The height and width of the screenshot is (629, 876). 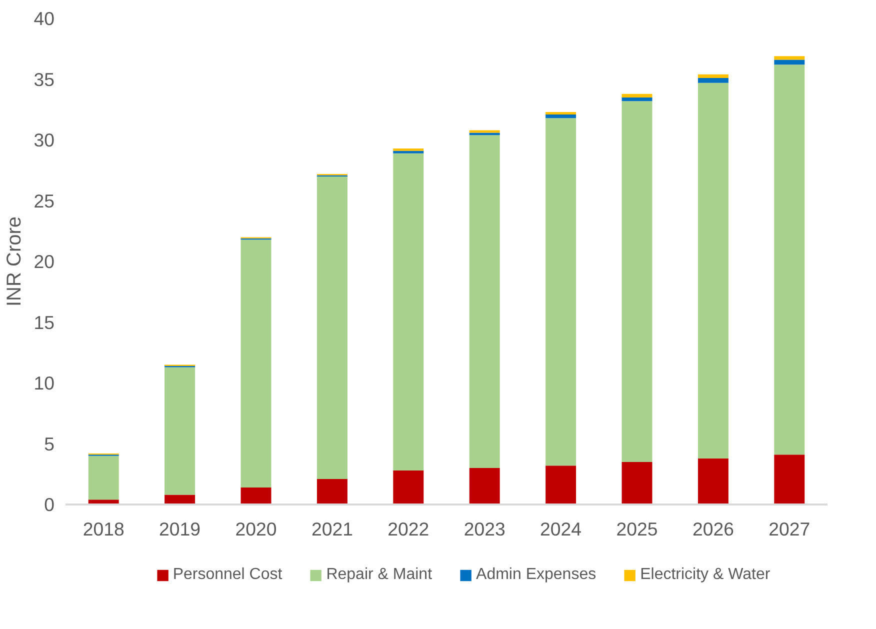 What do you see at coordinates (44, 140) in the screenshot?
I see `y-tick-label: 30` at bounding box center [44, 140].